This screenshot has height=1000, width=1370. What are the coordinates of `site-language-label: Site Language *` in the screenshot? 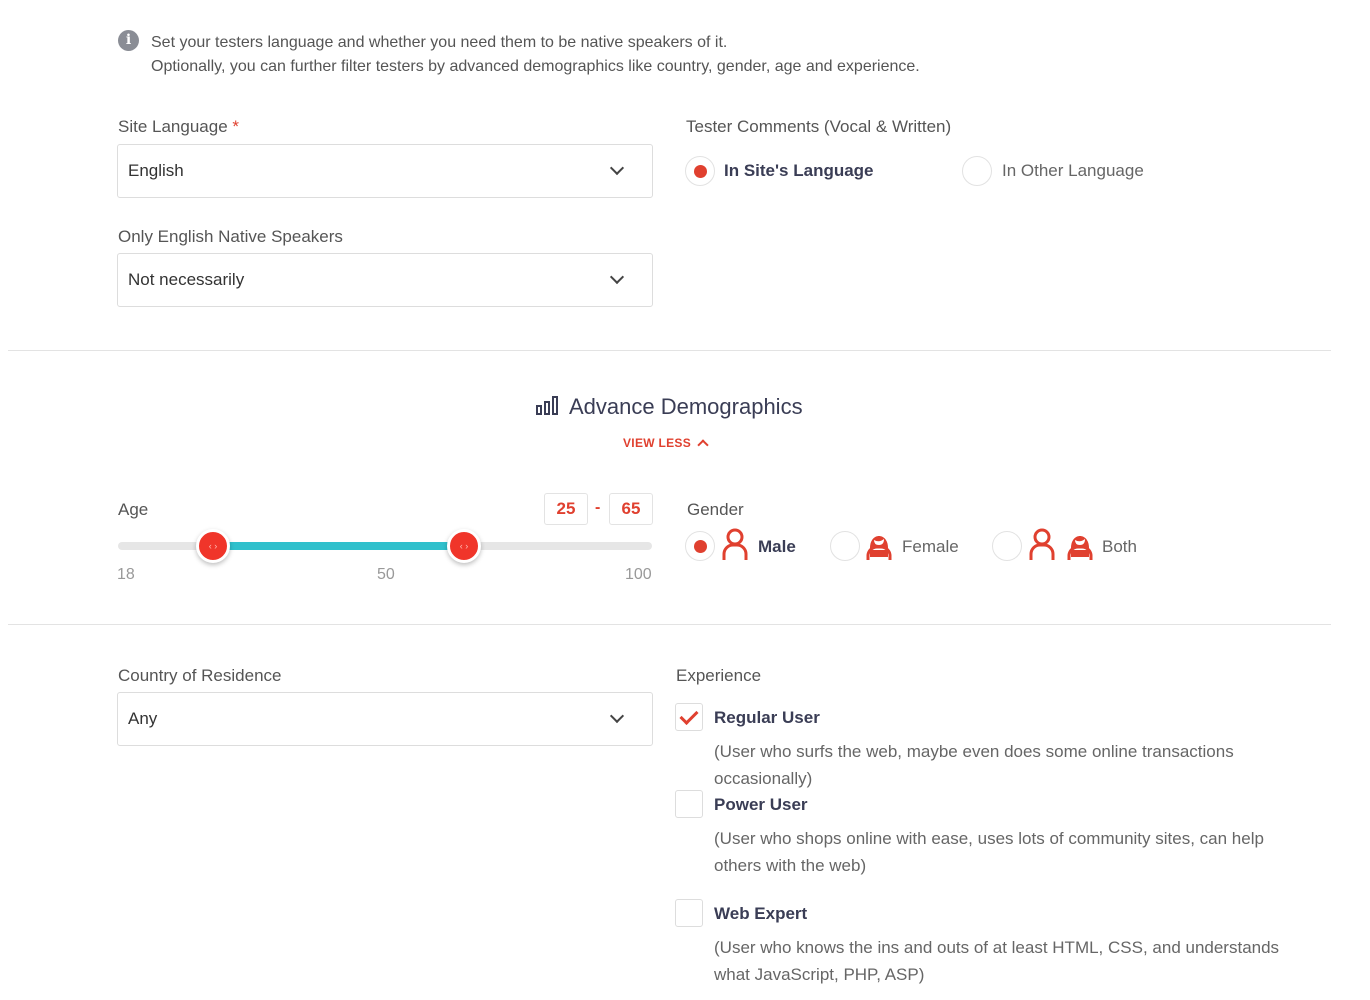 It's located at (179, 126).